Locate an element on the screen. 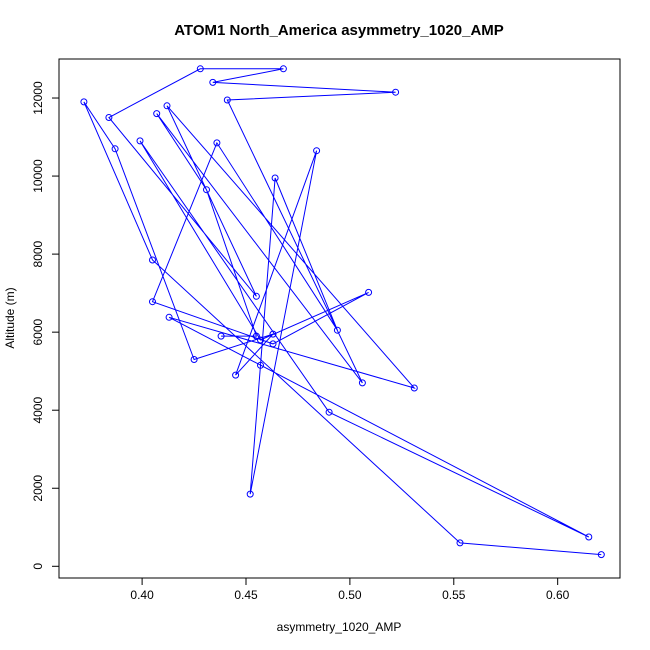 Image resolution: width=650 pixels, height=650 pixels. x-tick-label: 0.50 is located at coordinates (350, 595).